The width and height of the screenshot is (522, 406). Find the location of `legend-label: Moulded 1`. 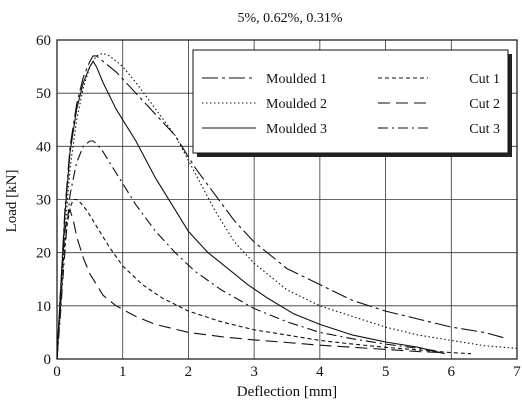

legend-label: Moulded 1 is located at coordinates (296, 79).